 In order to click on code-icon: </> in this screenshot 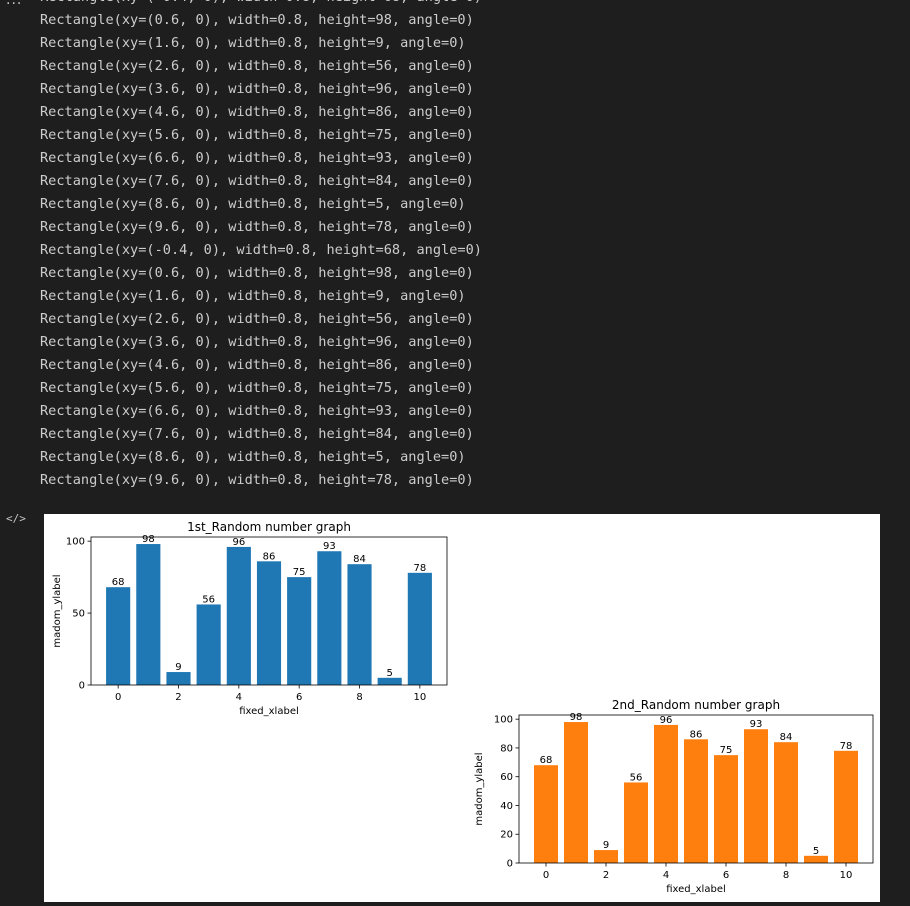, I will do `click(16, 518)`.